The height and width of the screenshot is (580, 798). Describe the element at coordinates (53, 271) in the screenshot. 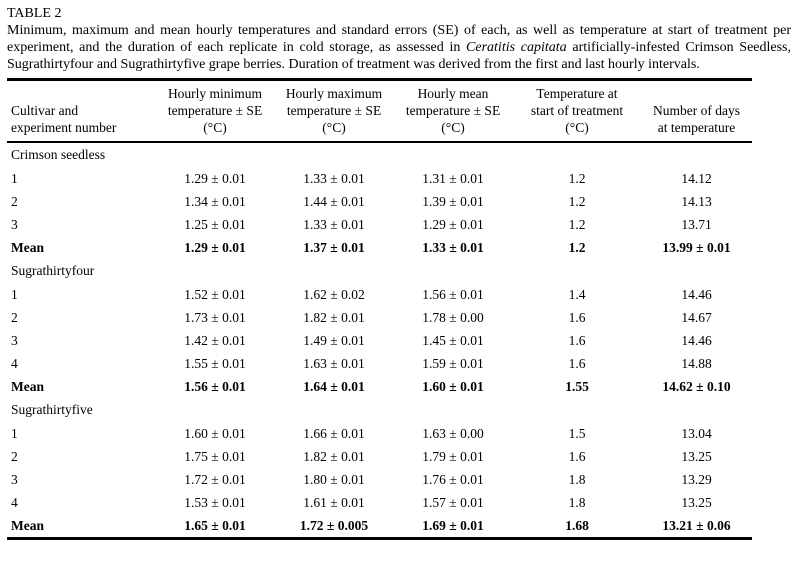

I see `cultivar-section-label: Sugrathirtyfour` at that location.